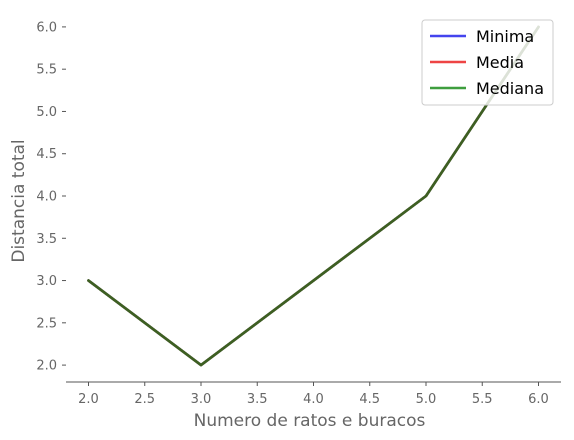 The height and width of the screenshot is (440, 574). I want to click on y-axis-label: Distancia total, so click(19, 200).